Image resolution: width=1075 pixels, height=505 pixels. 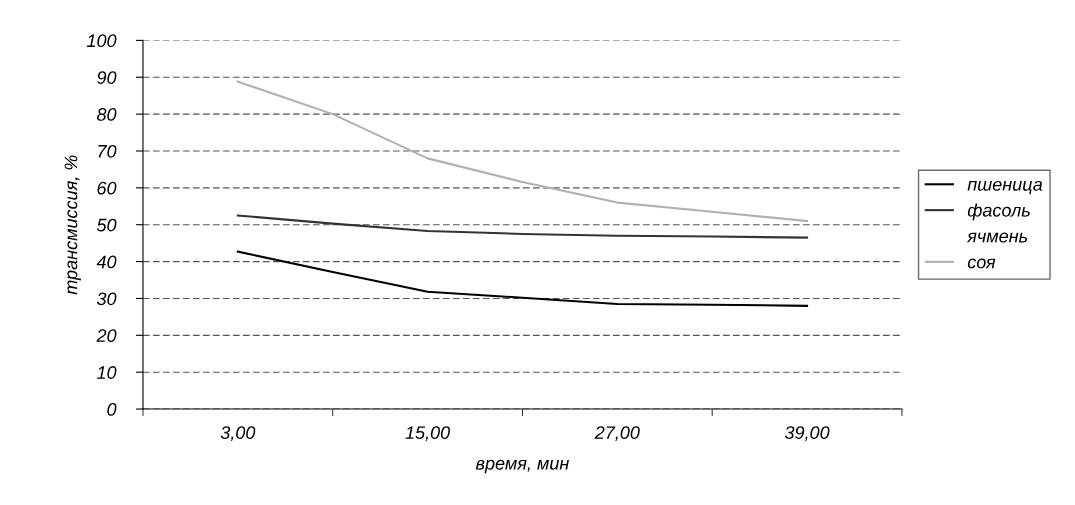 I want to click on legend-label: соя, so click(x=981, y=263).